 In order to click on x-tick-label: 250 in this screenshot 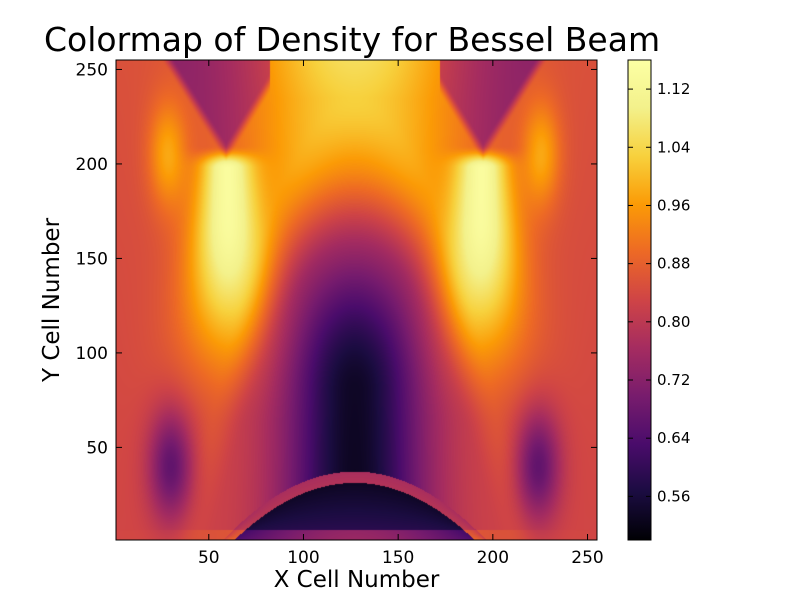, I will do `click(587, 558)`.